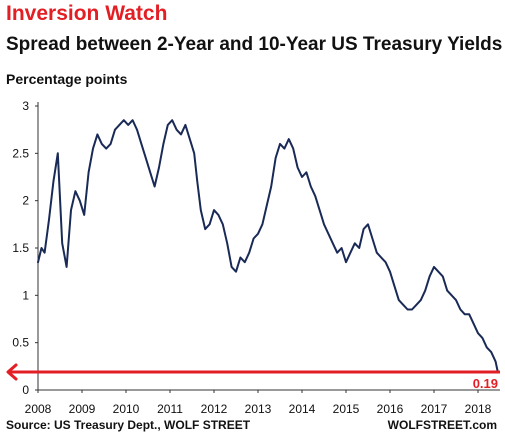 This screenshot has width=505, height=441. What do you see at coordinates (25, 201) in the screenshot?
I see `y-tick-label: 2` at bounding box center [25, 201].